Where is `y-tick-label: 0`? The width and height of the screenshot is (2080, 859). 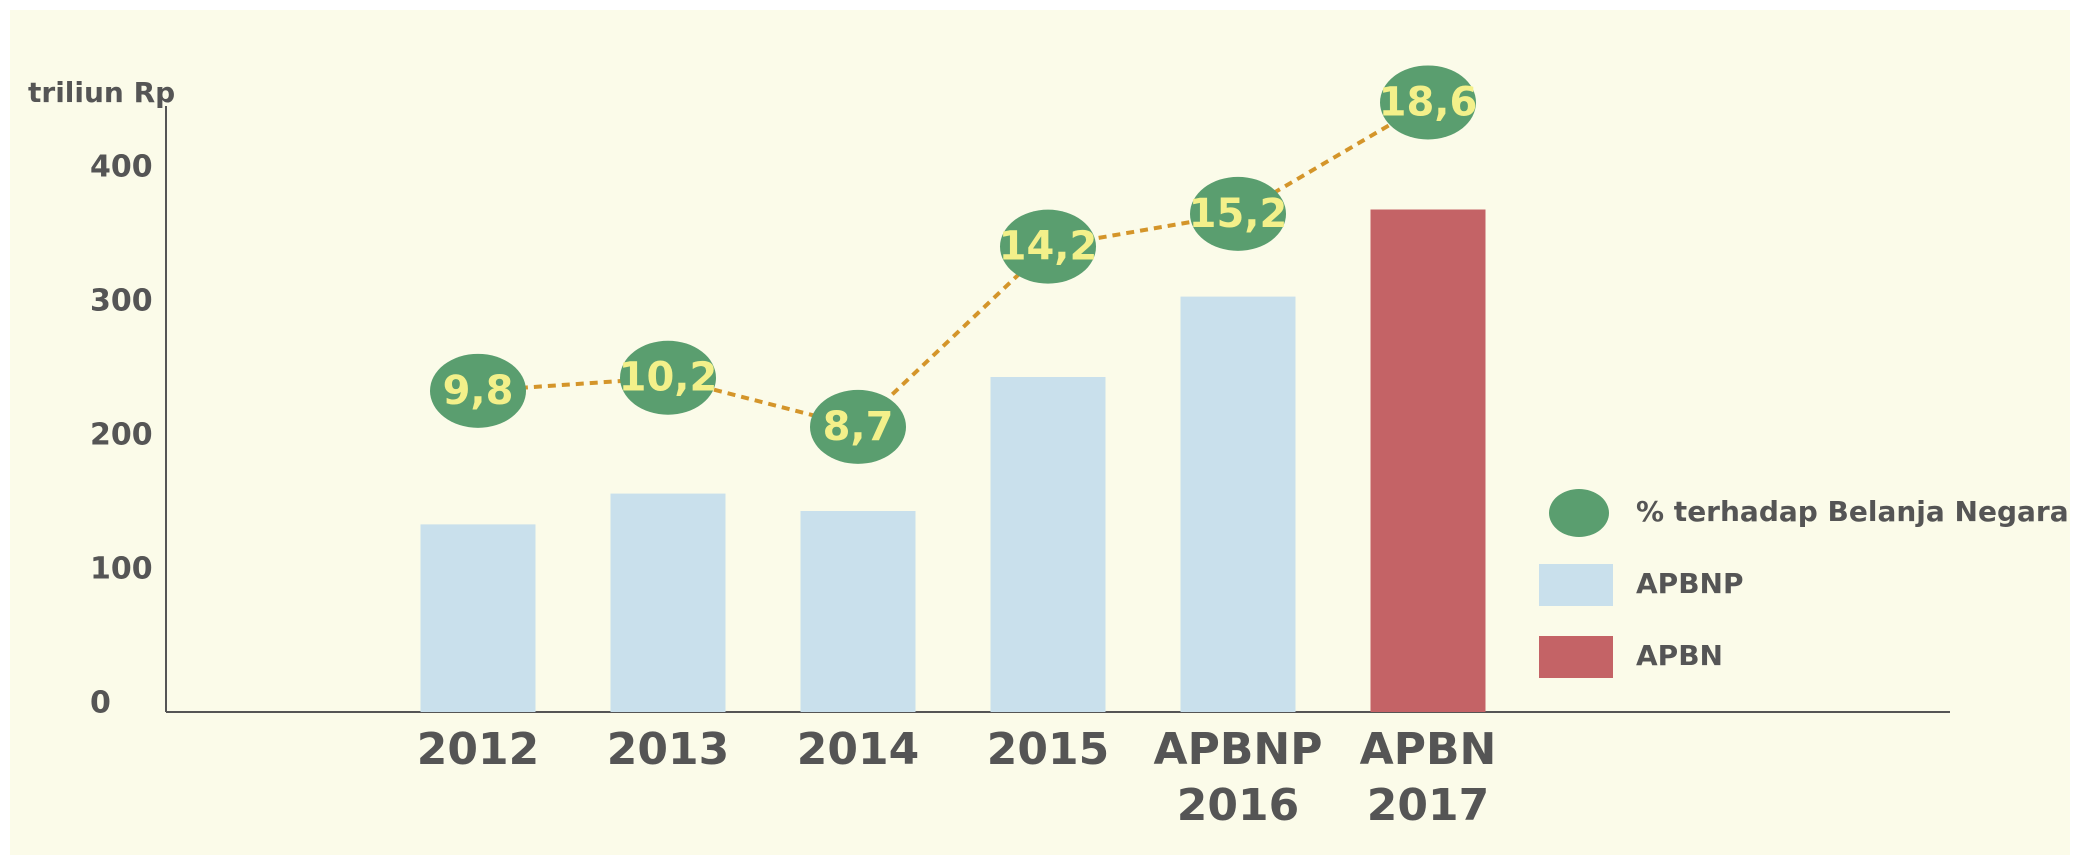 y-tick-label: 0 is located at coordinates (100, 703).